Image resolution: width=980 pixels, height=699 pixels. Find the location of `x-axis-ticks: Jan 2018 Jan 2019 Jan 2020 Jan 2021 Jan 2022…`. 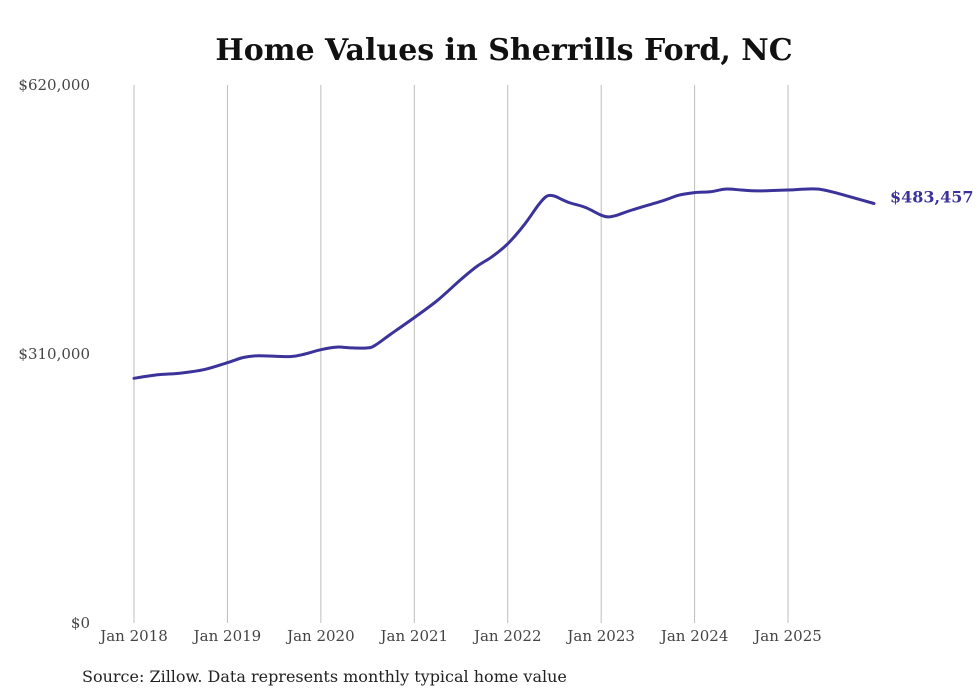

x-axis-ticks: Jan 2018 Jan 2019 Jan 2020 Jan 2021 Jan 2022… is located at coordinates (460, 636).